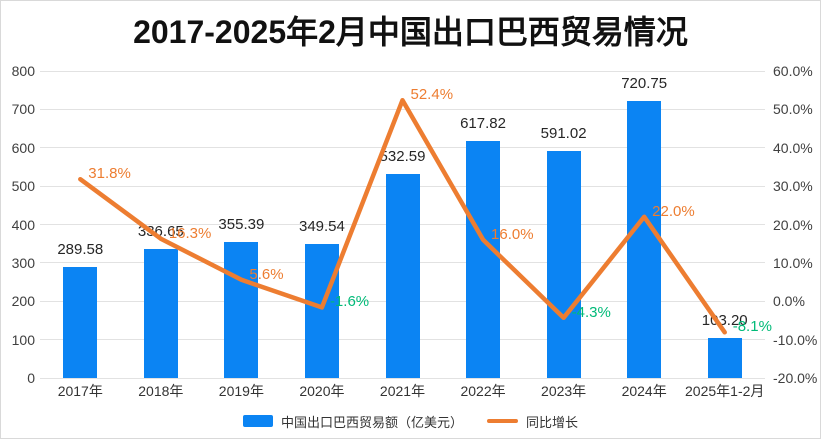  I want to click on y-axis-tick-right: 40.0%, so click(793, 147).